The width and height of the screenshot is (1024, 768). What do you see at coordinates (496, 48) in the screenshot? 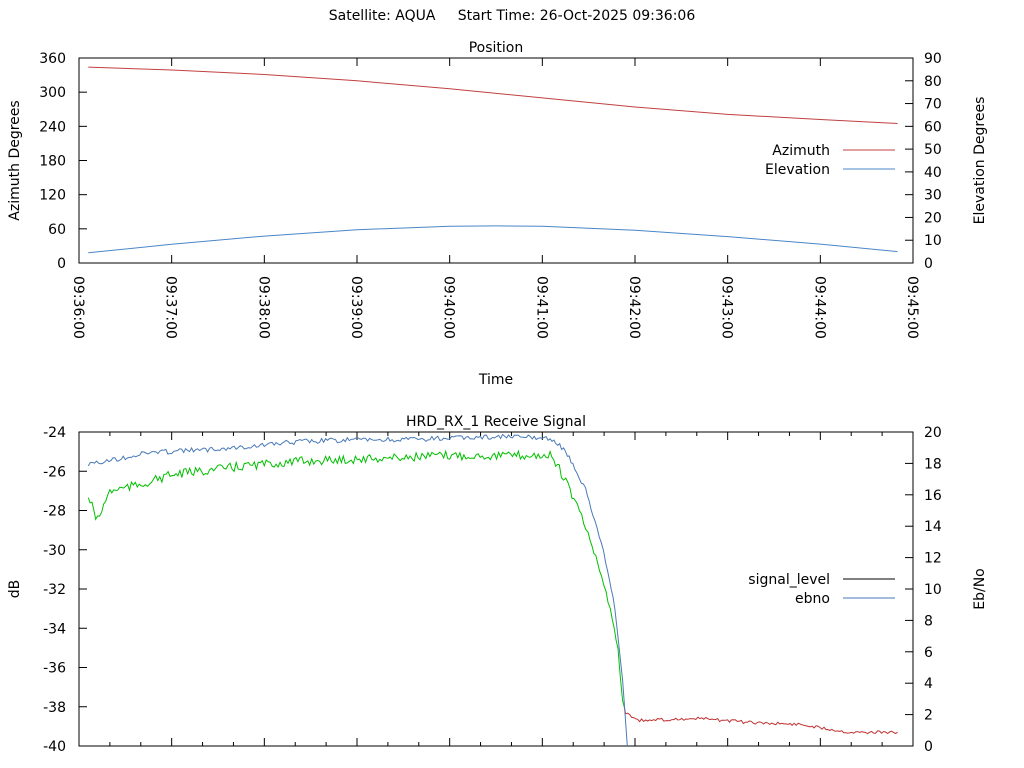
I see `chart-title: Position` at bounding box center [496, 48].